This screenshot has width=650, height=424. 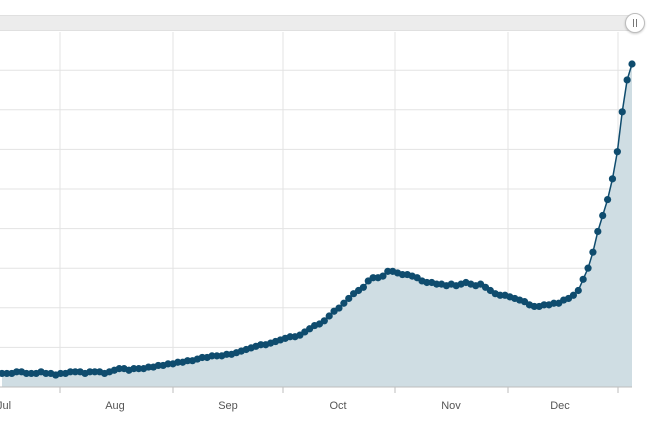 What do you see at coordinates (5, 406) in the screenshot?
I see `x-tick-label: Jul` at bounding box center [5, 406].